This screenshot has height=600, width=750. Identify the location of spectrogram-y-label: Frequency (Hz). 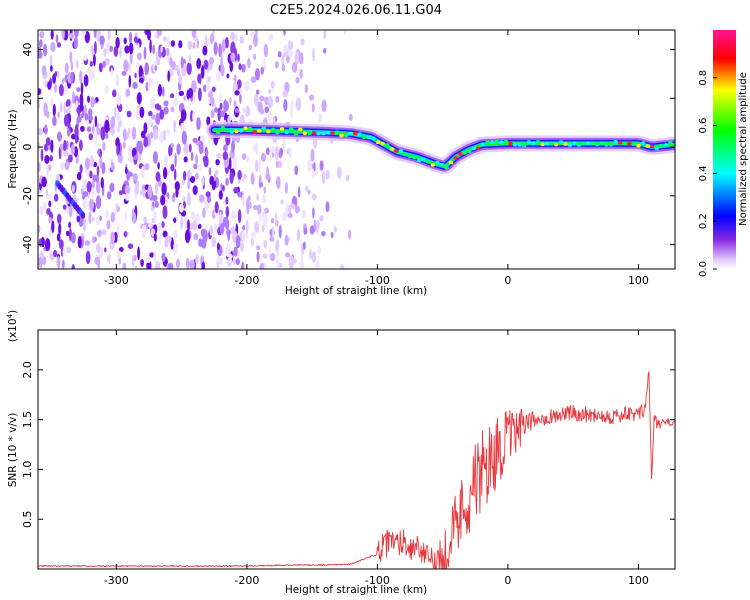
(13, 148).